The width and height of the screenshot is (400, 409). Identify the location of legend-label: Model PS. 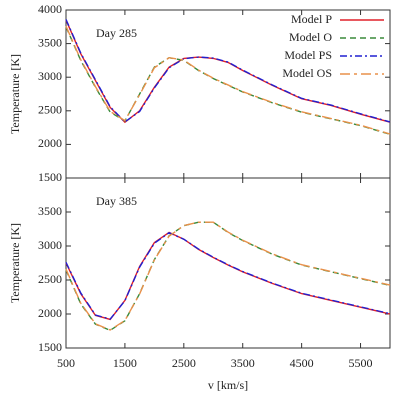
(308, 55).